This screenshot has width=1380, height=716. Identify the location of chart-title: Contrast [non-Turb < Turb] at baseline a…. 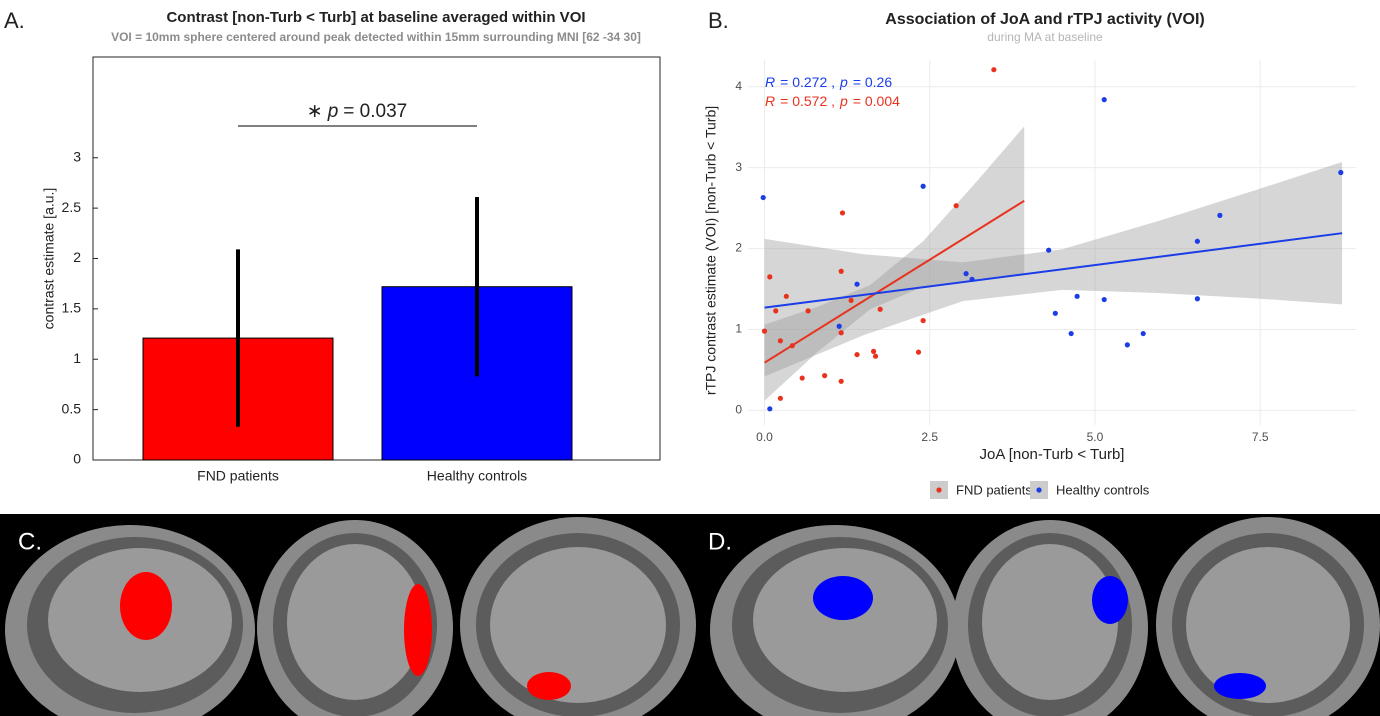
(375, 17).